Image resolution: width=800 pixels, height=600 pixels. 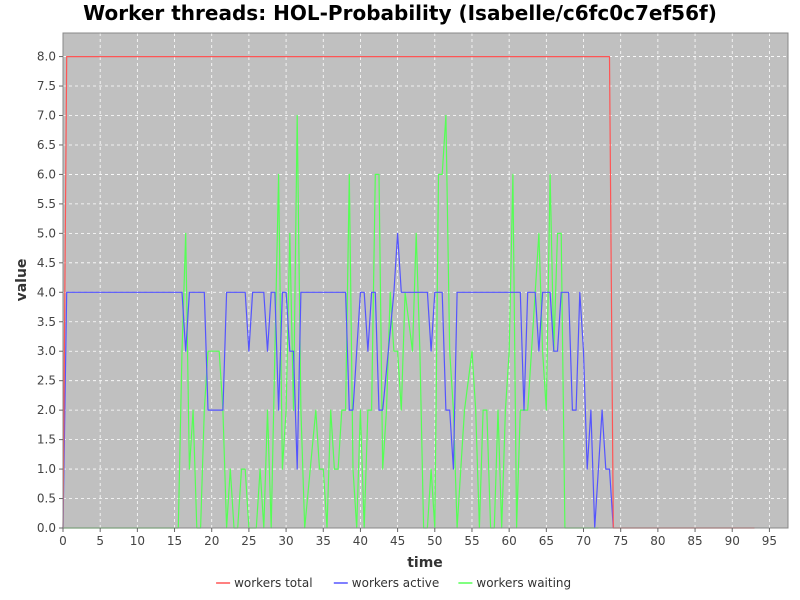 I want to click on y-axis-label: value, so click(x=22, y=280).